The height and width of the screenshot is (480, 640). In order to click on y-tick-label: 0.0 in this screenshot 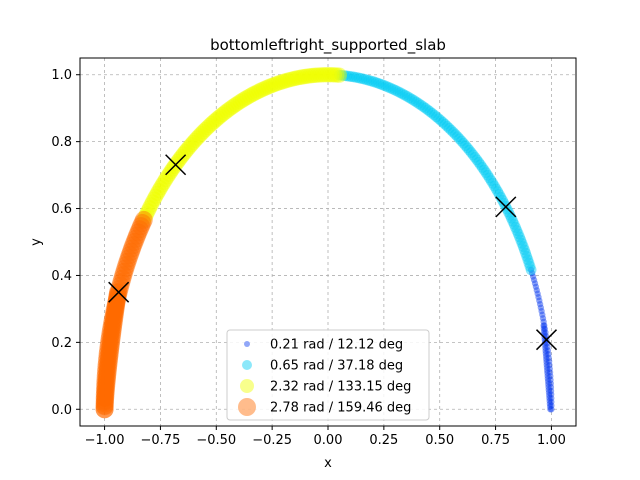, I will do `click(61, 410)`.